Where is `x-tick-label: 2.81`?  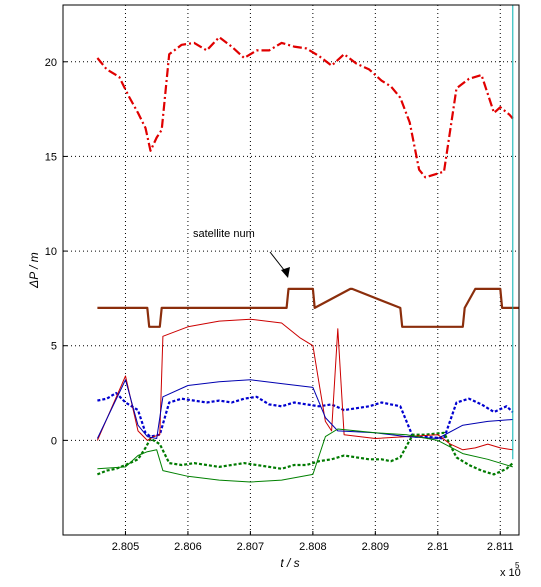
x-tick-label: 2.81 is located at coordinates (437, 547).